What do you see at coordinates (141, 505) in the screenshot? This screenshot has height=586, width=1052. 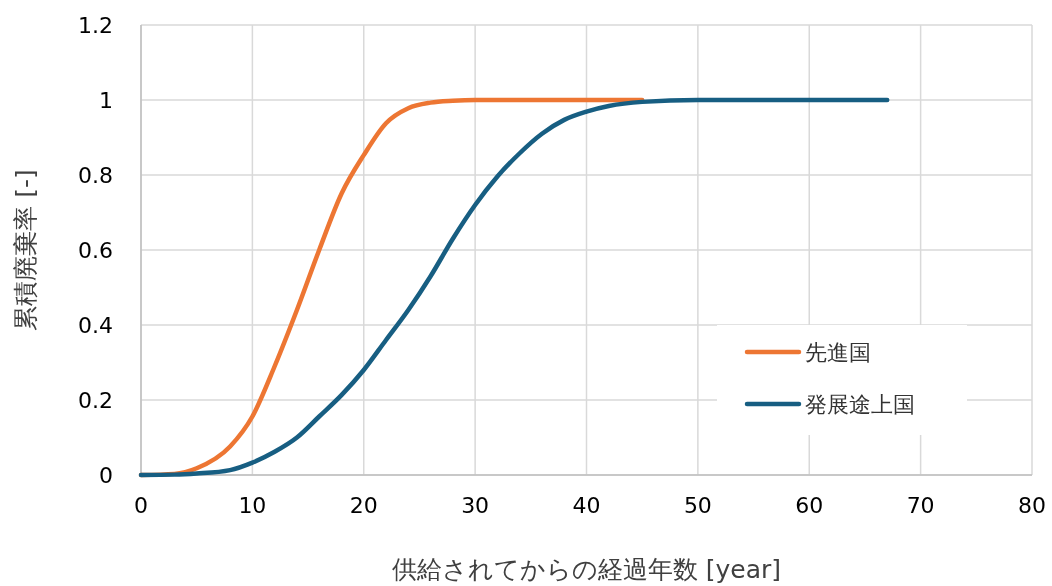 I see `x-tick-label: 0` at bounding box center [141, 505].